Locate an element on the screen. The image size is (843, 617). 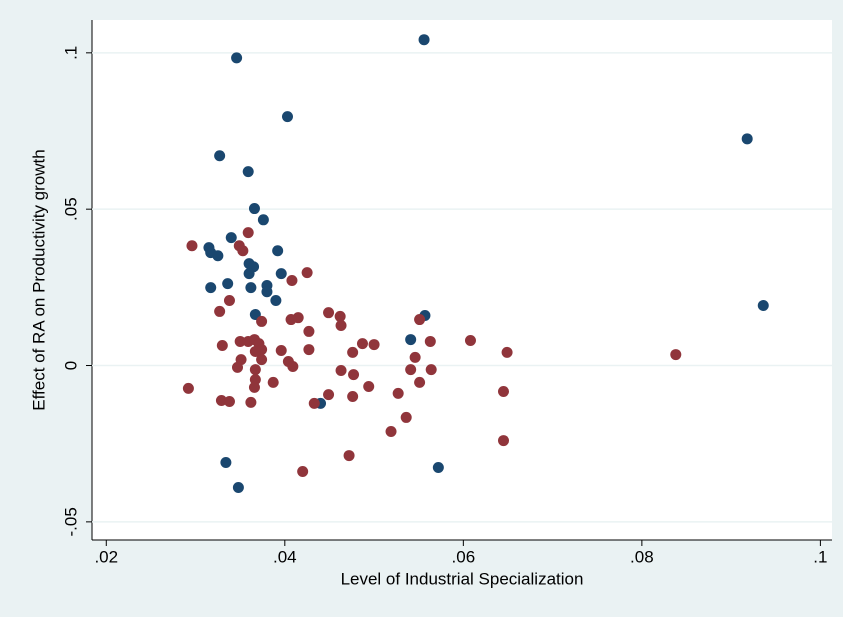
y-tick-label: .1 is located at coordinates (70, 53).